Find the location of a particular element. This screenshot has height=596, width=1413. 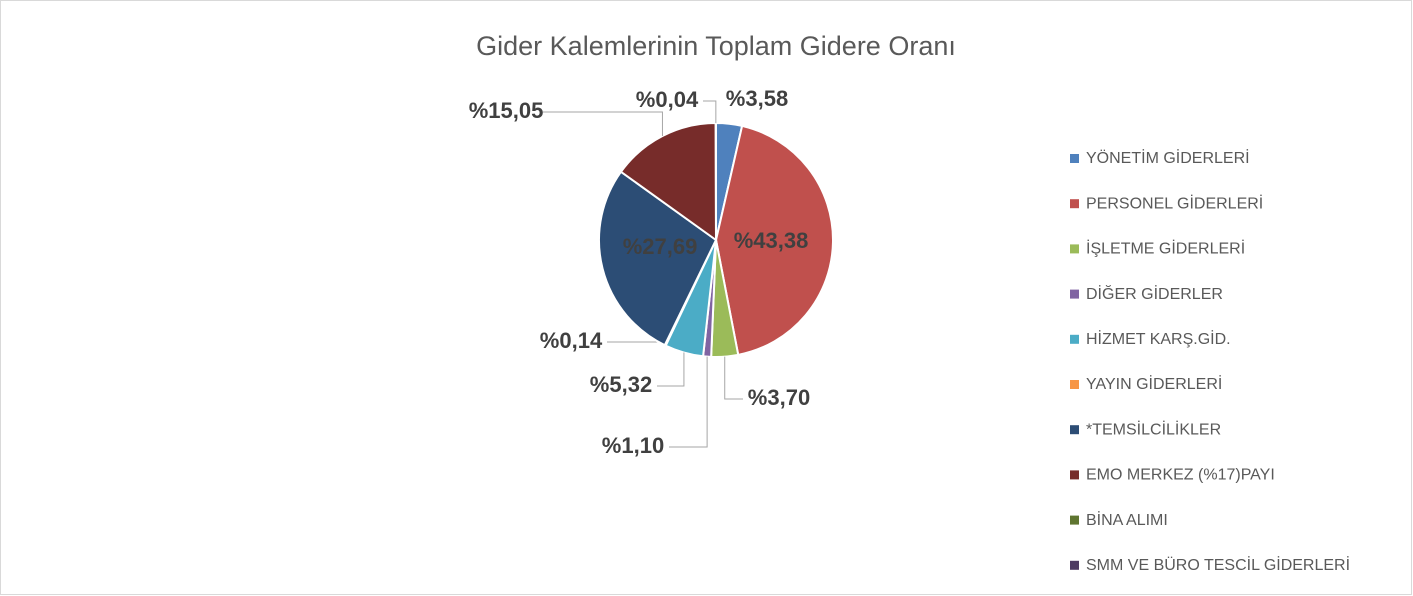

data-label: %15,05 is located at coordinates (506, 110).